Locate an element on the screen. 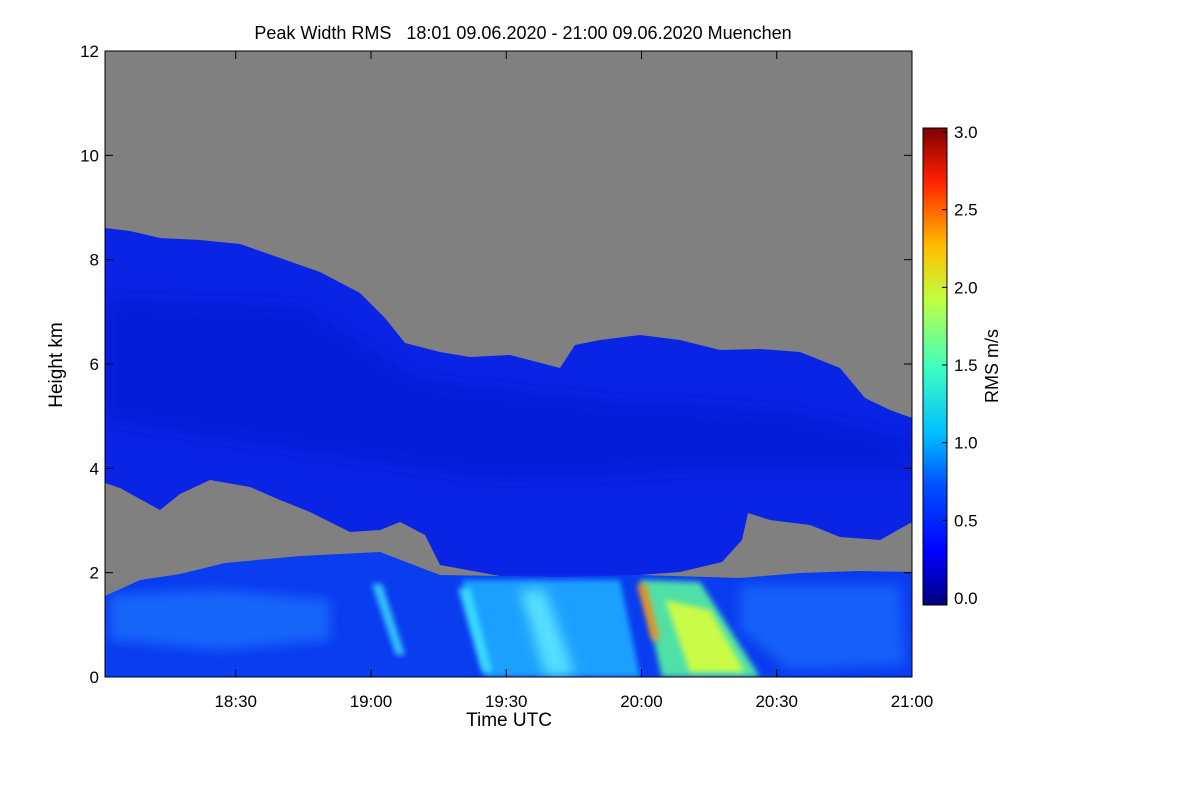  y-tick-label: 6 is located at coordinates (94, 364).